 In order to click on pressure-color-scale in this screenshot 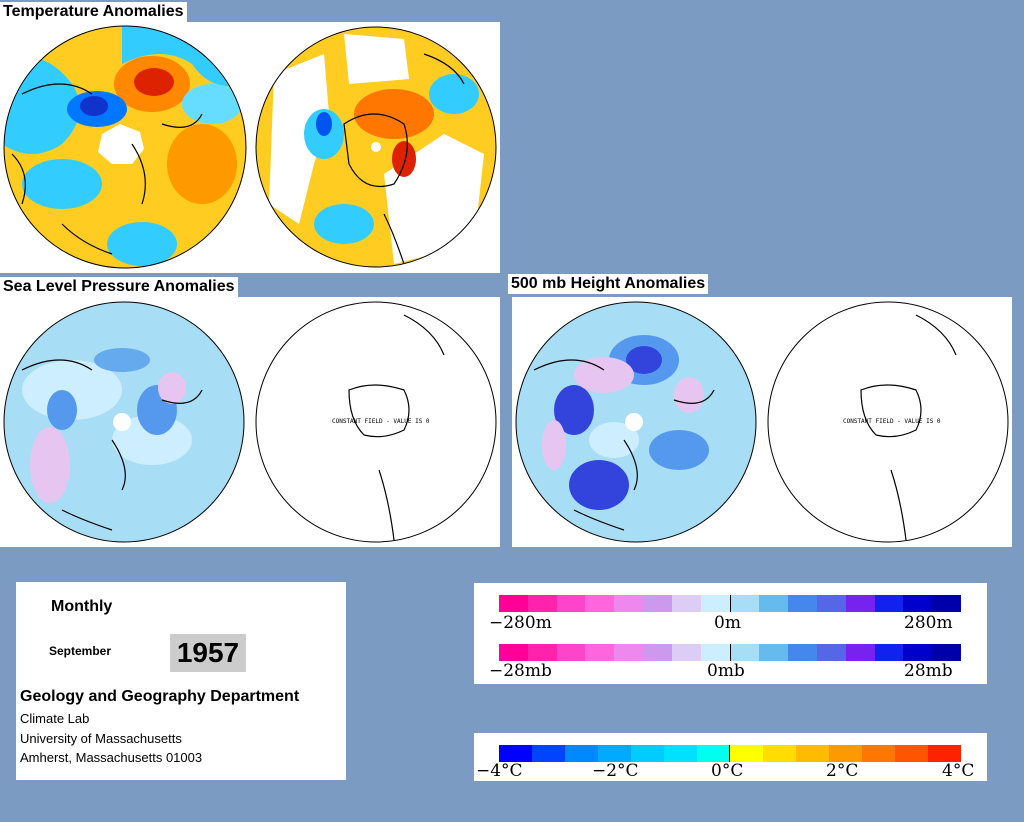, I will do `click(730, 652)`.